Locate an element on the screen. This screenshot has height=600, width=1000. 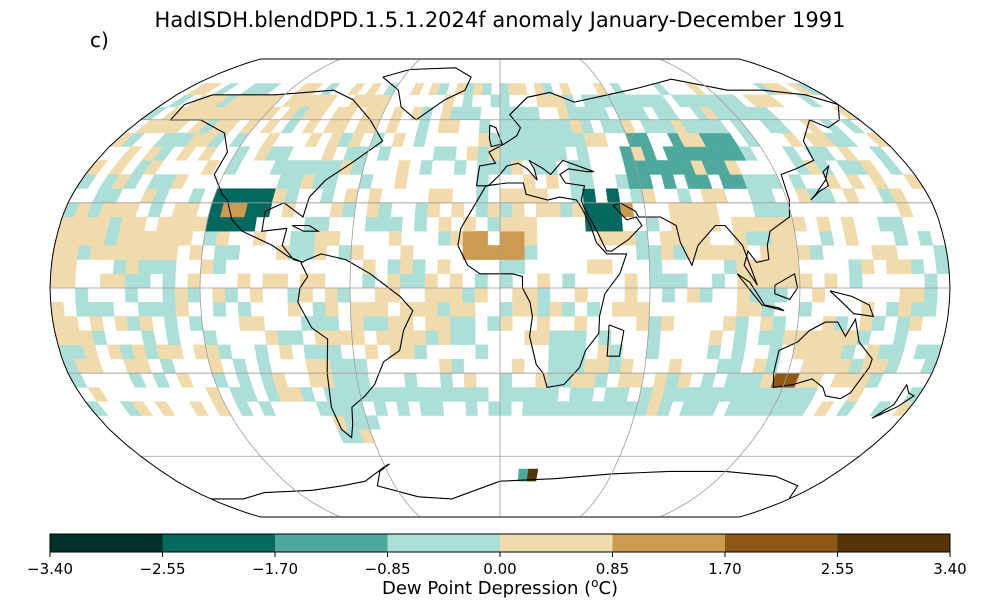
colorbar-tick-label: 0.85 is located at coordinates (612, 569).